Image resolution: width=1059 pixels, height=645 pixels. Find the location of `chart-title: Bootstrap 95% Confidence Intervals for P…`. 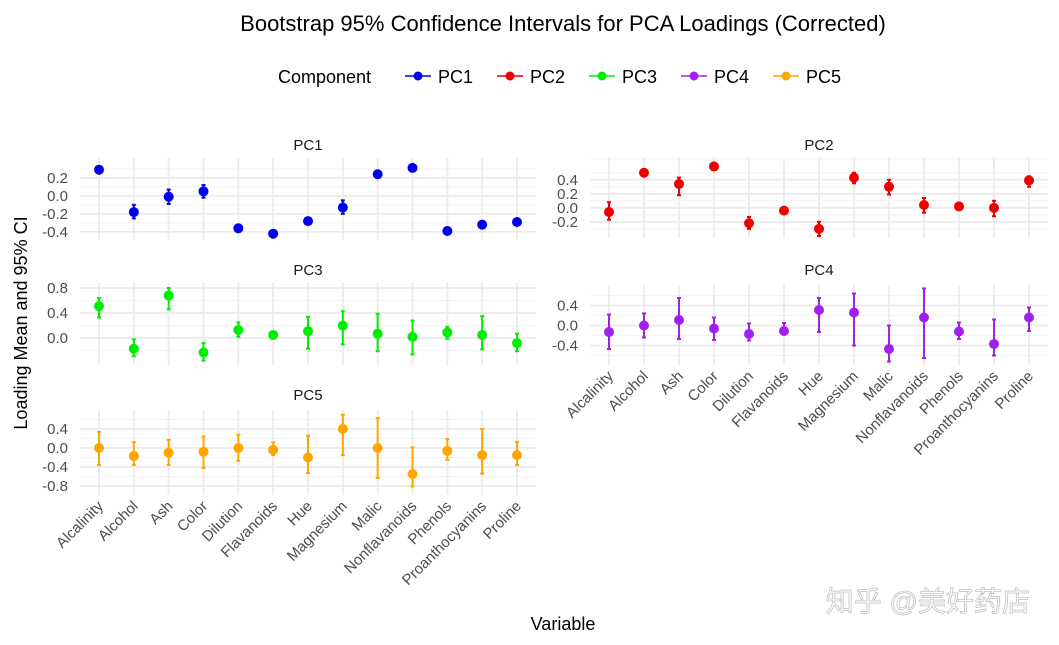

chart-title: Bootstrap 95% Confidence Intervals for P… is located at coordinates (563, 23).